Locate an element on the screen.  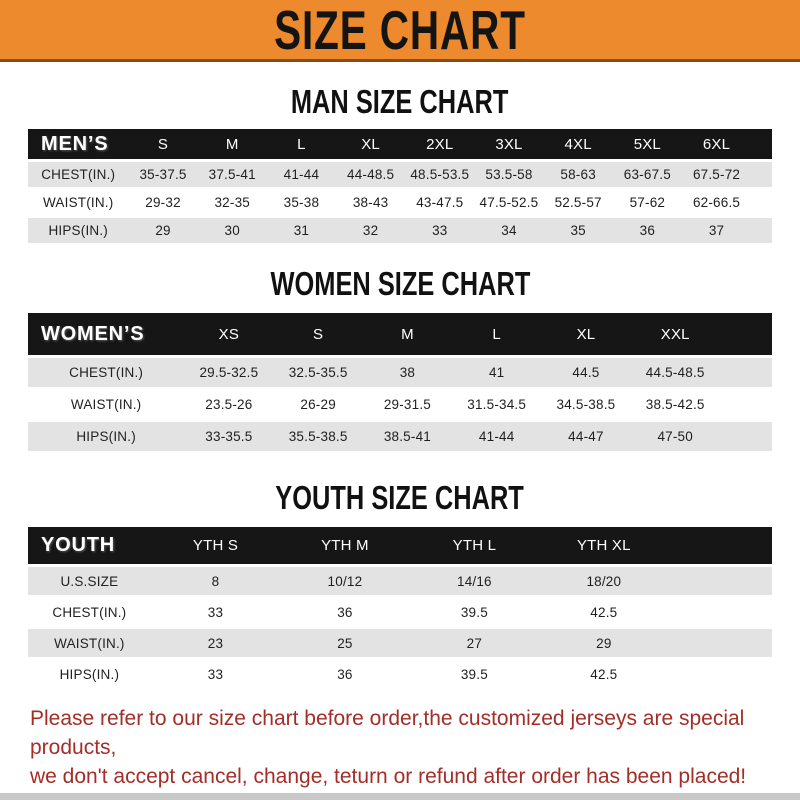
size-value-cell: 44-48.5 is located at coordinates (371, 174).